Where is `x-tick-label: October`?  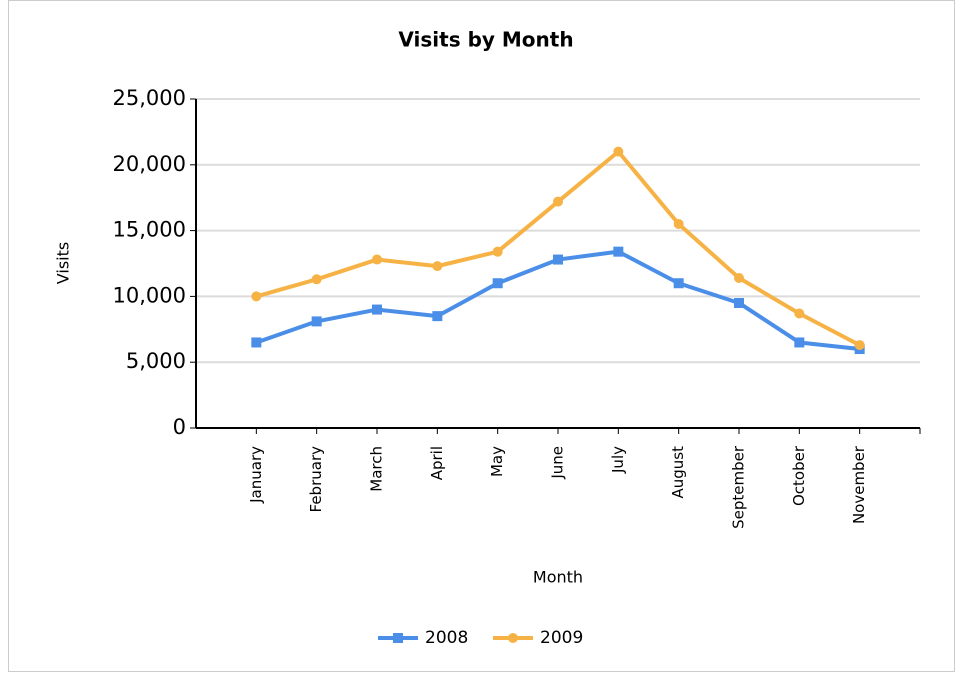 x-tick-label: October is located at coordinates (799, 475).